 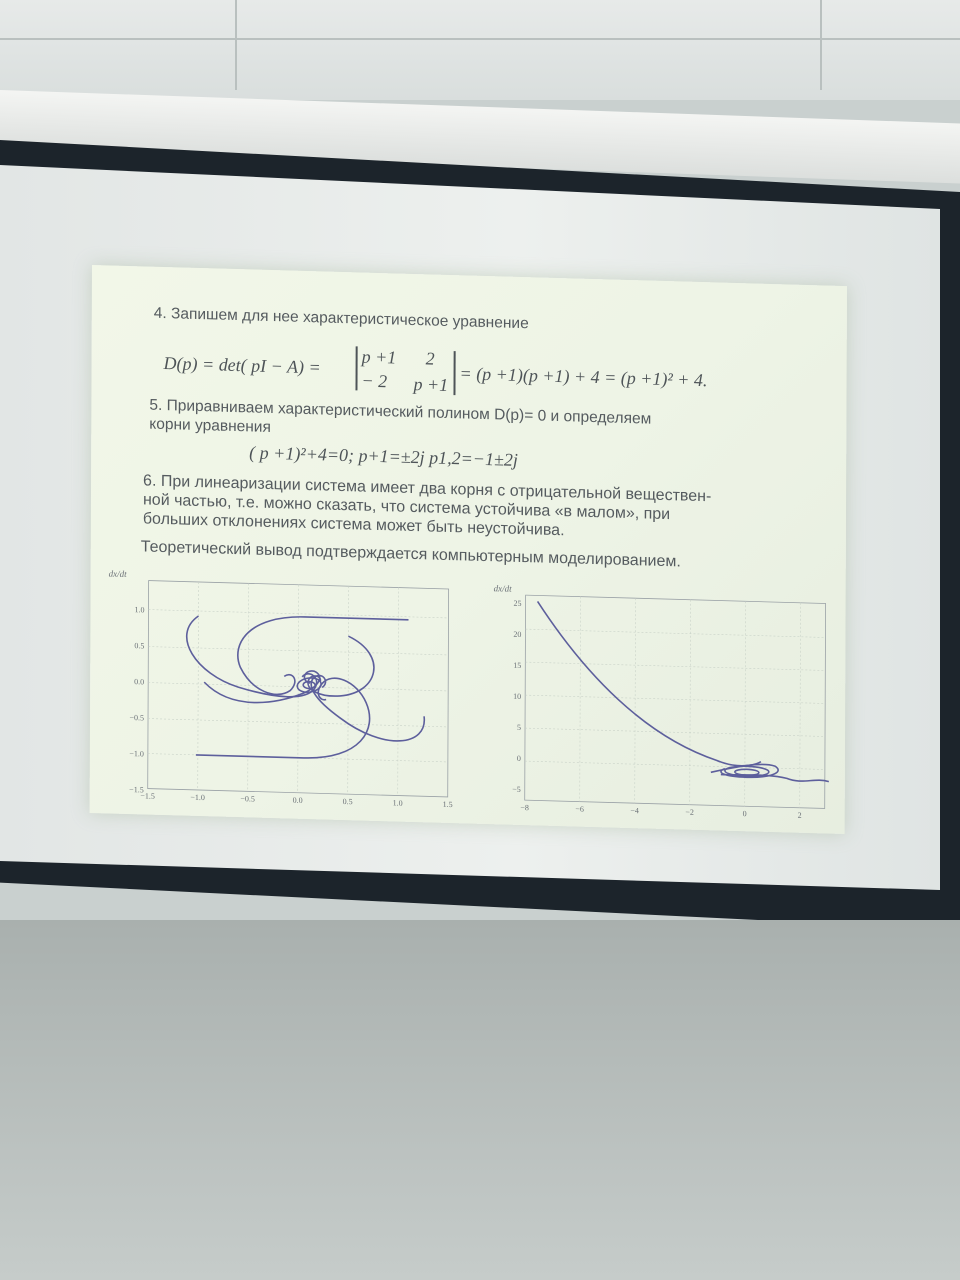 I want to click on x-tick-label: 0.5, so click(x=348, y=801).